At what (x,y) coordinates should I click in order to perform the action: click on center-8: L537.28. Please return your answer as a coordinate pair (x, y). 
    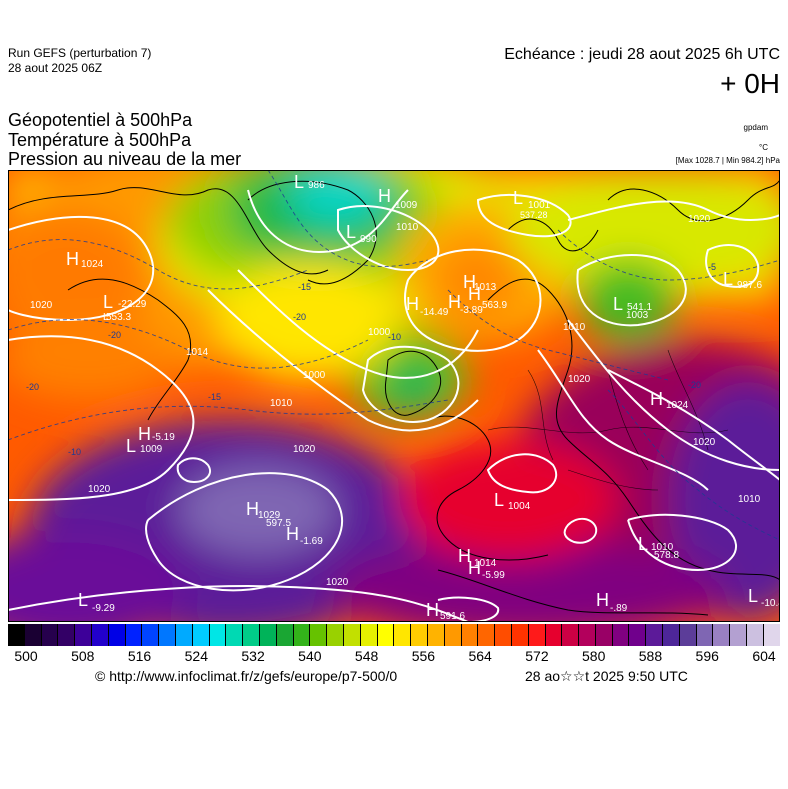
    Looking at the image, I should click on (534, 215).